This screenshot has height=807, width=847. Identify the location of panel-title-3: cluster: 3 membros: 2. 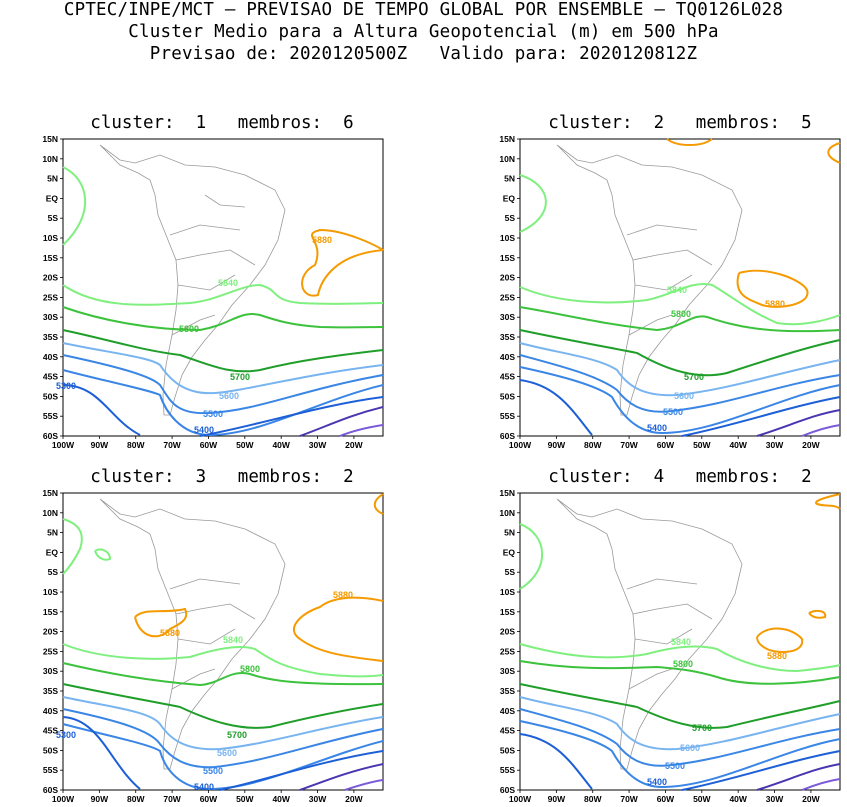
(222, 477).